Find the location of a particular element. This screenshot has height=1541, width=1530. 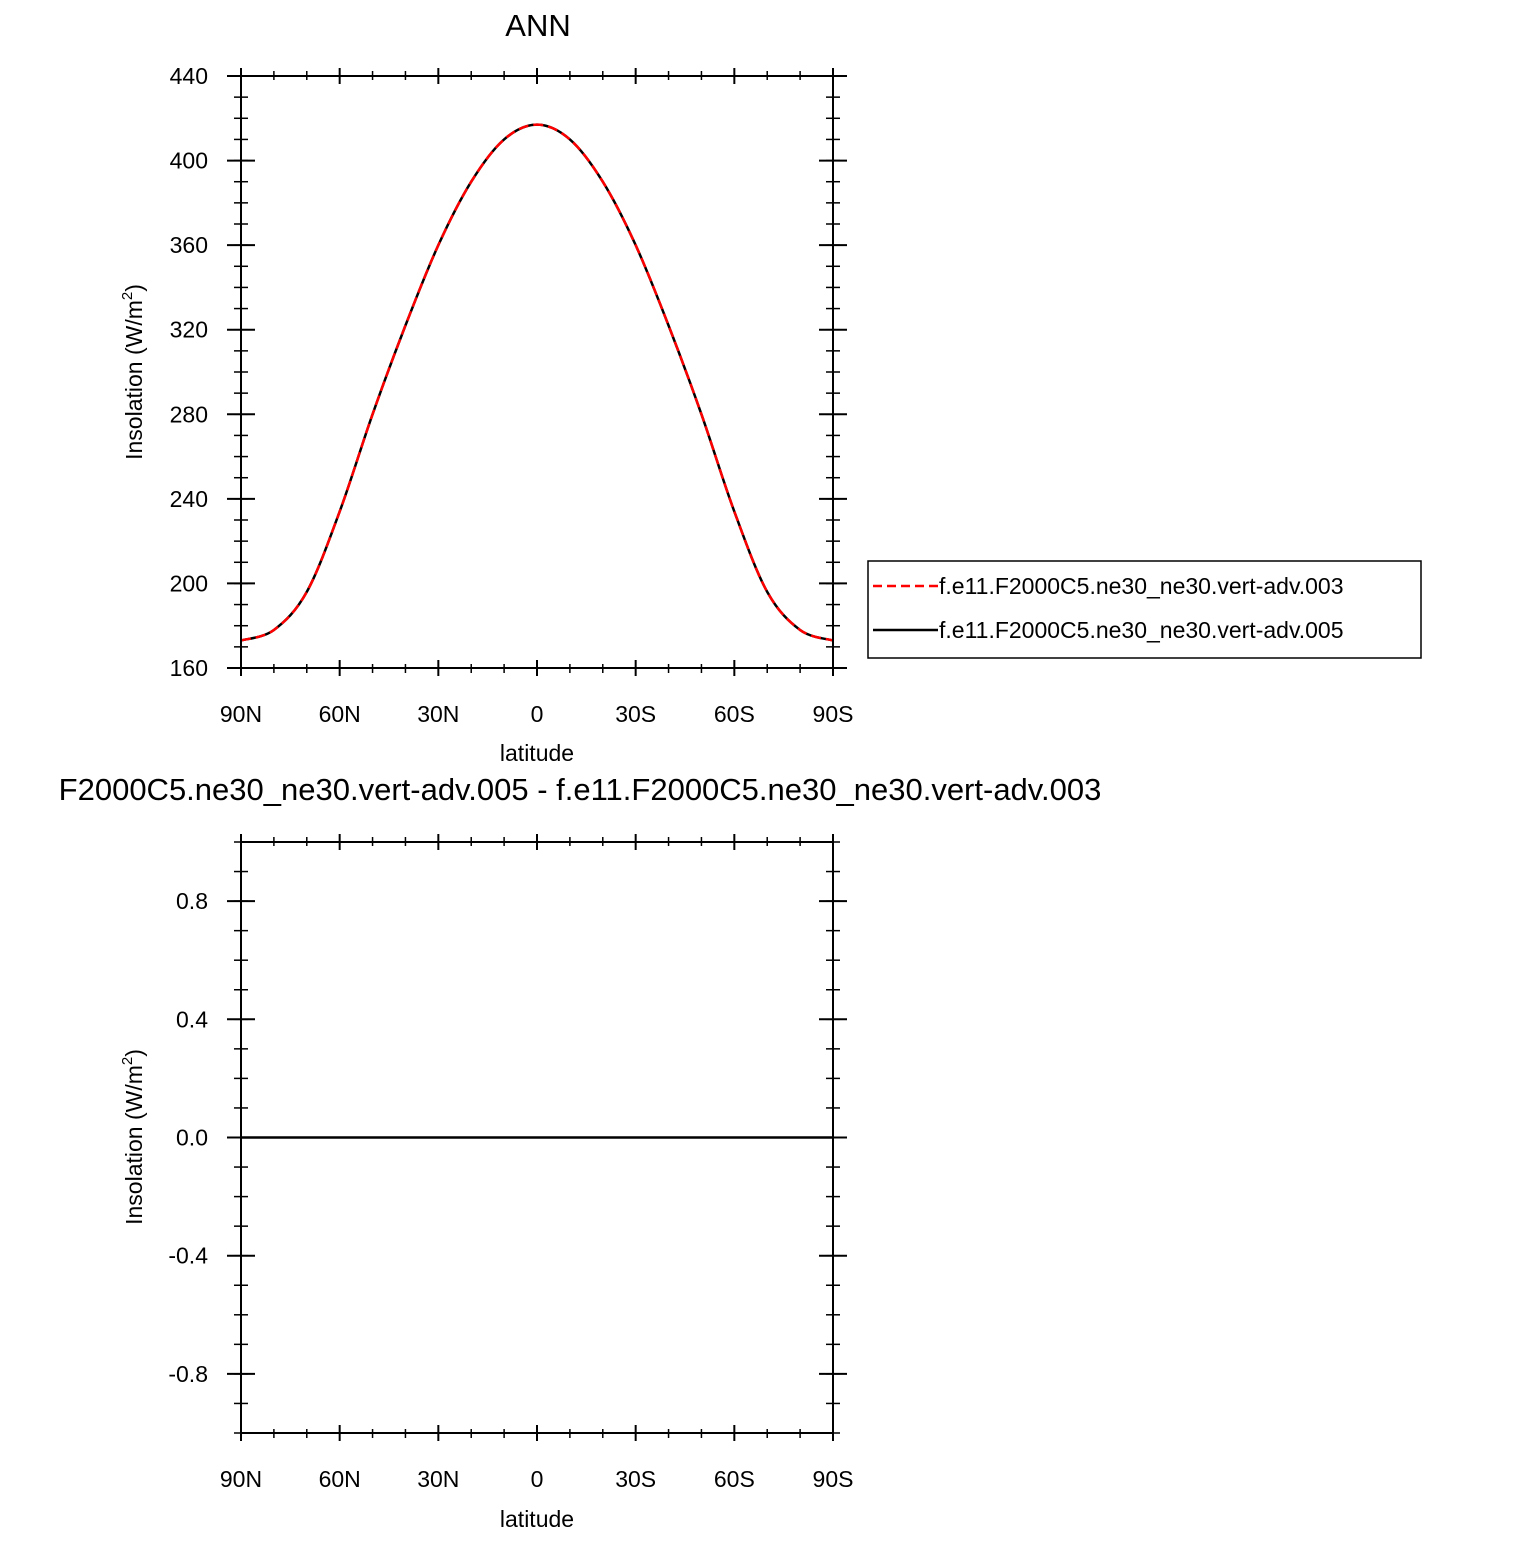

y-tick-label: -0.8 is located at coordinates (188, 1374).